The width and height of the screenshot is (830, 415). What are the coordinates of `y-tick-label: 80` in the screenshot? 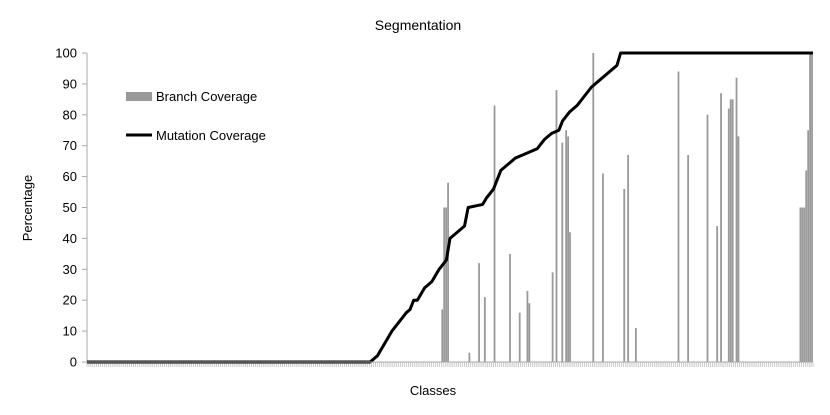 It's located at (70, 114).